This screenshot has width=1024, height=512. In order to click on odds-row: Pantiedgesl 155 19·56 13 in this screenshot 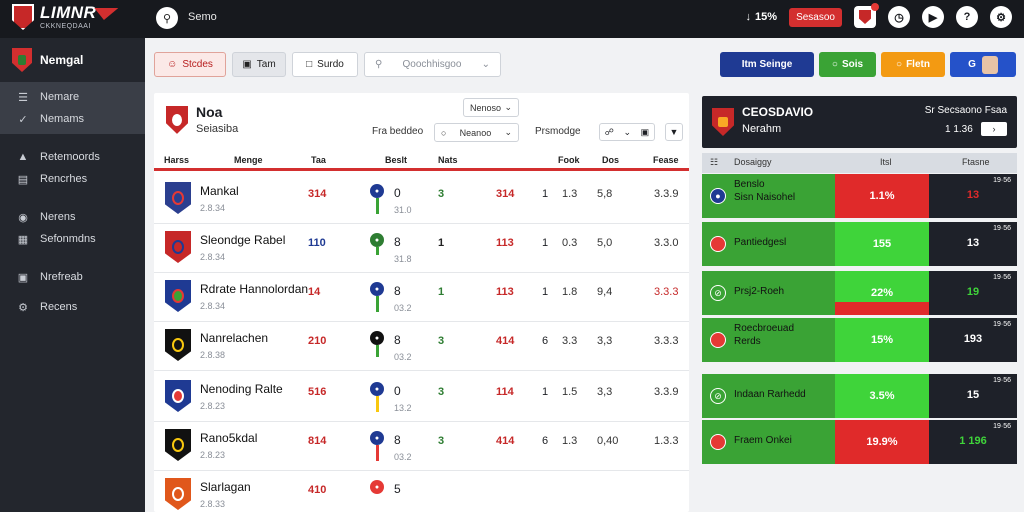, I will do `click(859, 244)`.